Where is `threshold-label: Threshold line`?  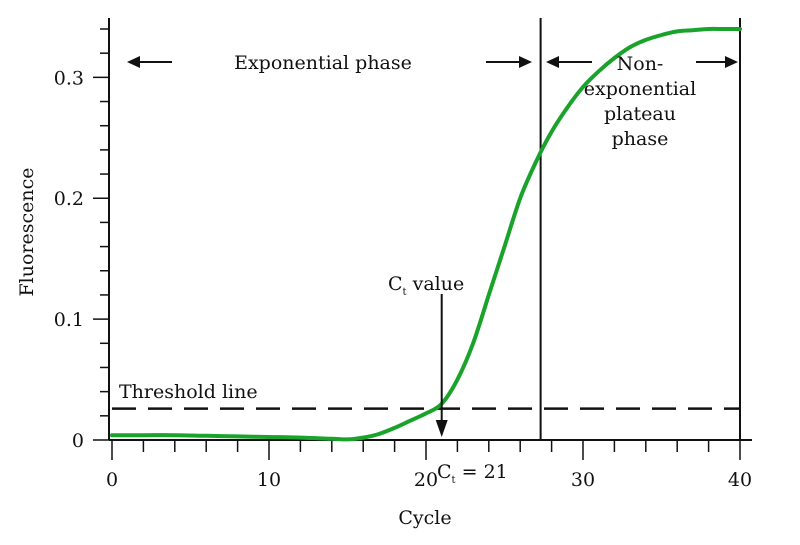 threshold-label: Threshold line is located at coordinates (188, 392).